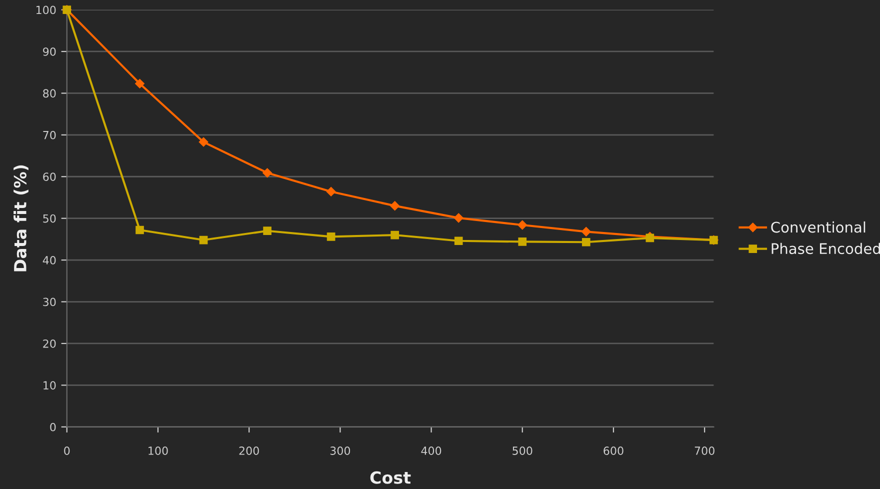 This screenshot has width=880, height=489. Describe the element at coordinates (340, 450) in the screenshot. I see `x-tick-label: 300` at that location.